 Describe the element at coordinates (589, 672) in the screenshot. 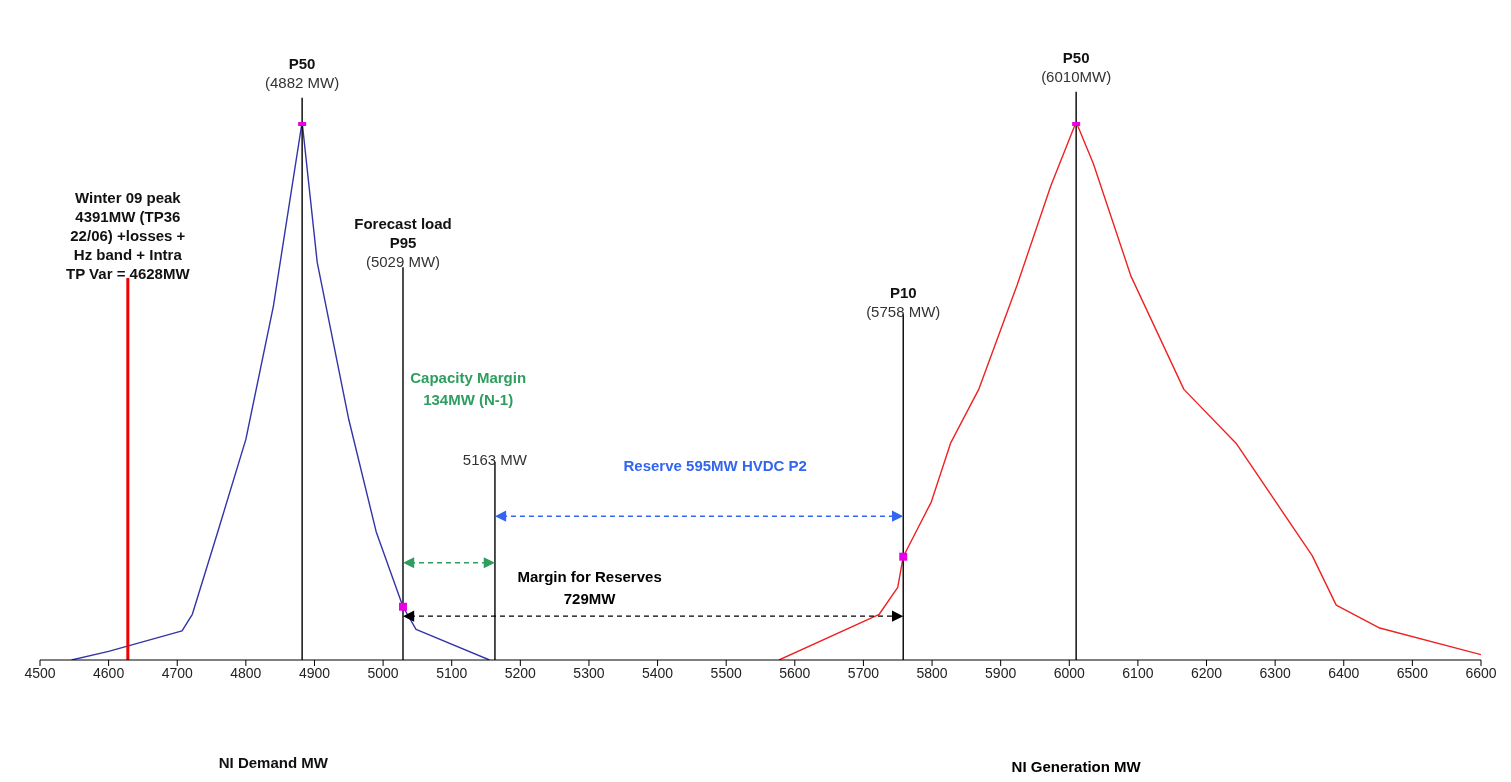

I see `x-tick-label: 5300` at that location.